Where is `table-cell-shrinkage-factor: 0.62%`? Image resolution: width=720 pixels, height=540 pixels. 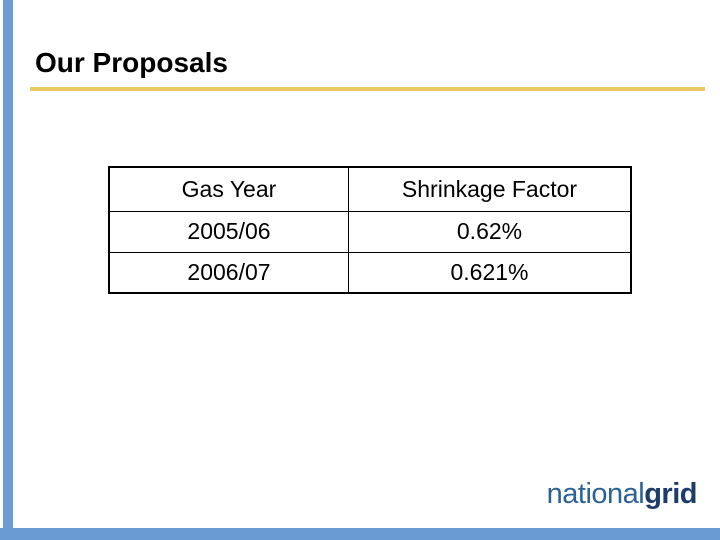 table-cell-shrinkage-factor: 0.62% is located at coordinates (490, 231).